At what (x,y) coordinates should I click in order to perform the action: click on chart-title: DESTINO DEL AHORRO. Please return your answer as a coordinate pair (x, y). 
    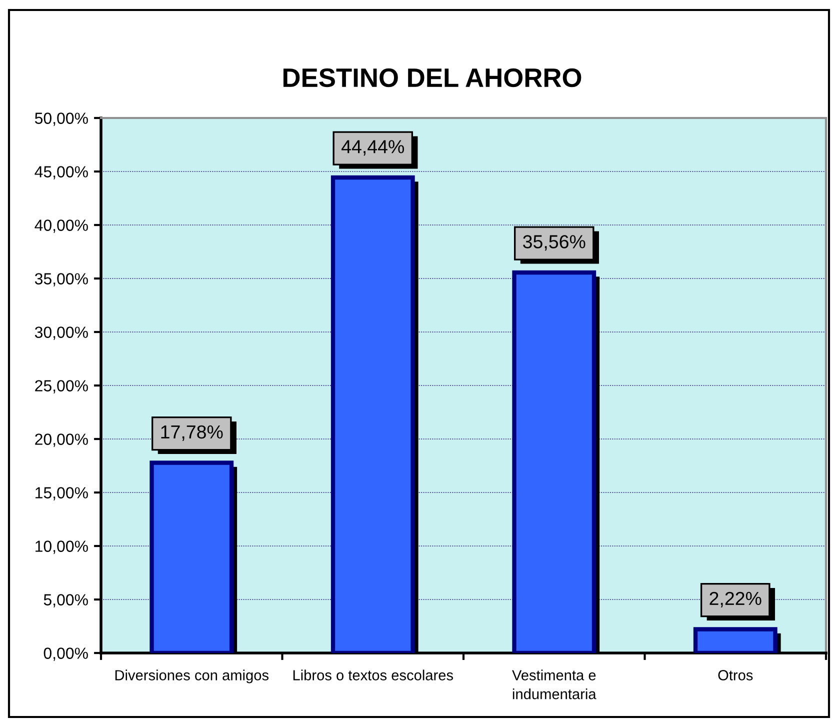
    Looking at the image, I should click on (432, 78).